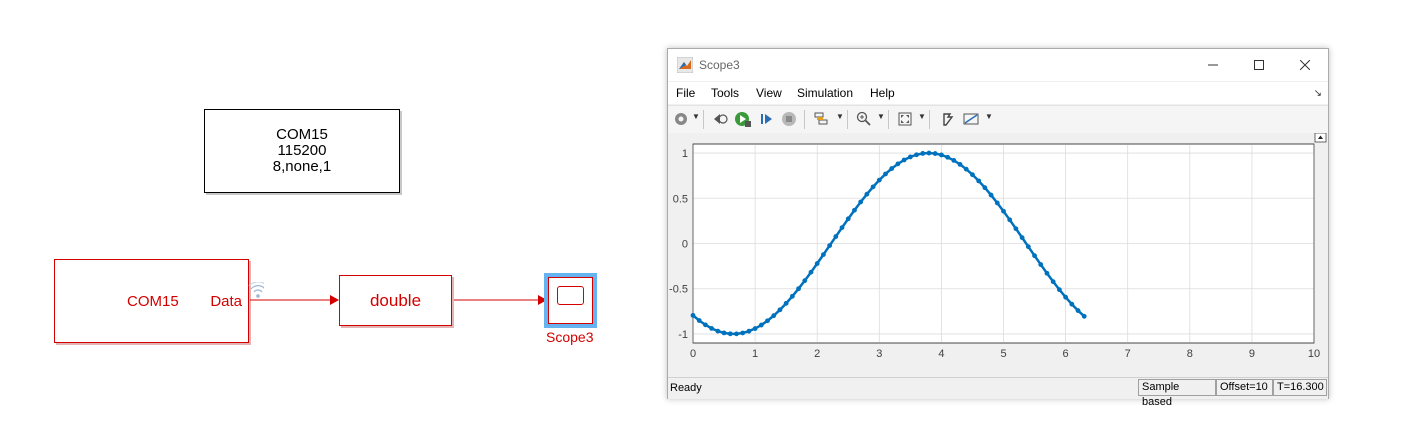 The height and width of the screenshot is (443, 1404). Describe the element at coordinates (1300, 387) in the screenshot. I see `status-time: T=16.300` at that location.